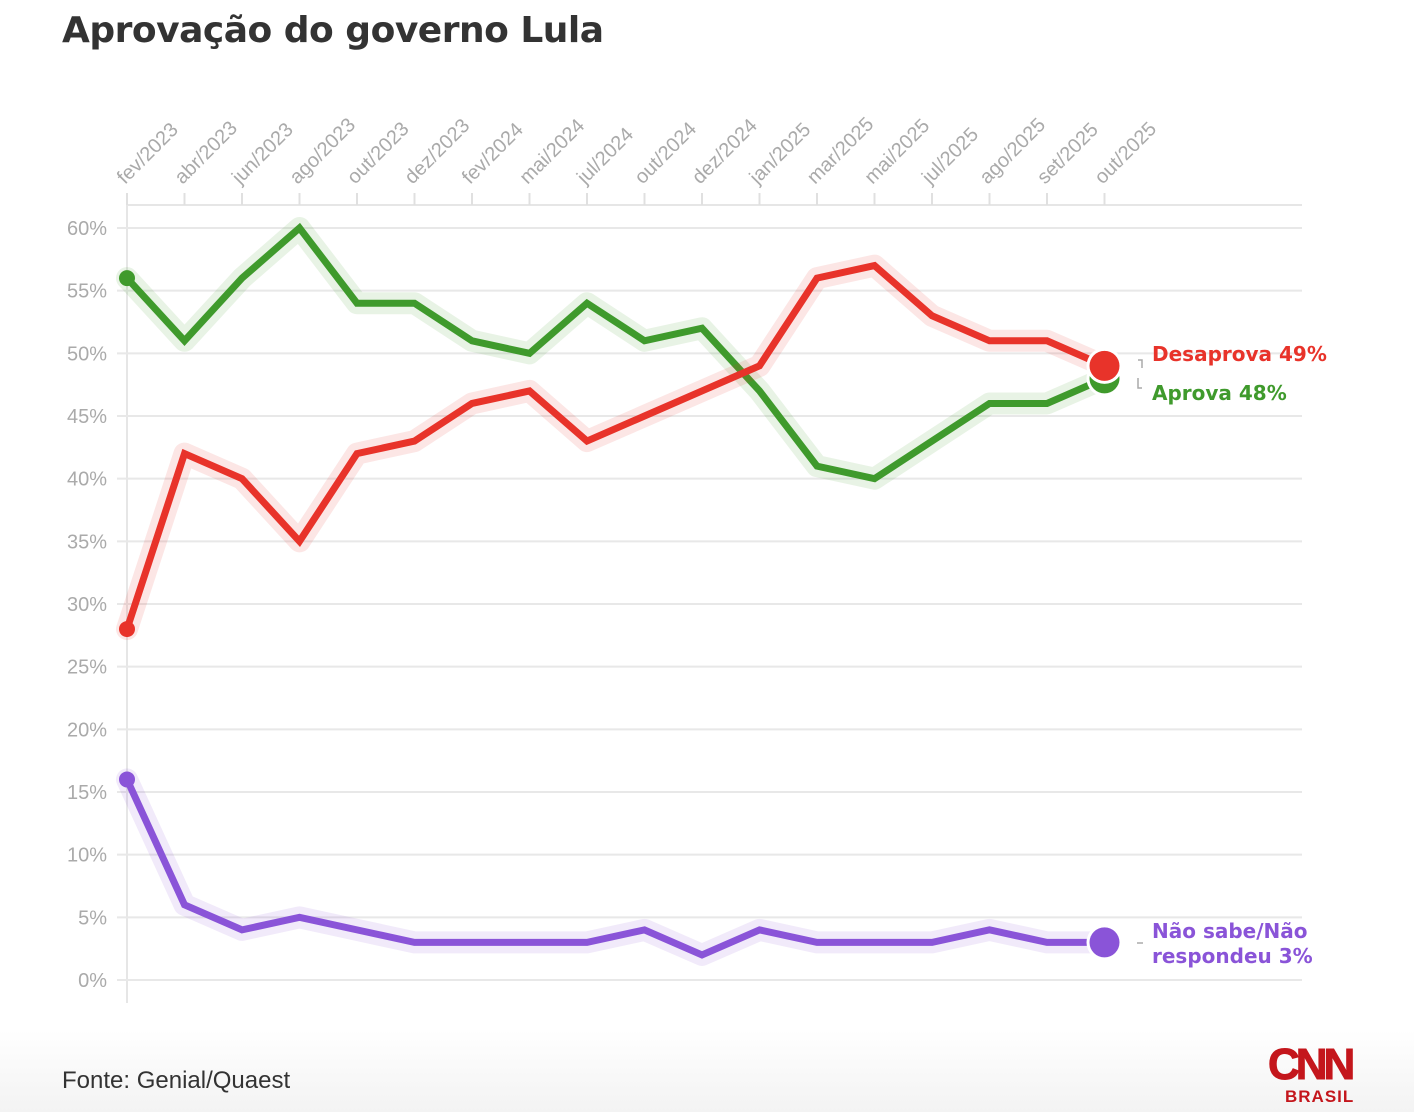 The height and width of the screenshot is (1112, 1414). What do you see at coordinates (87, 730) in the screenshot?
I see `y-tick-label: 20%` at bounding box center [87, 730].